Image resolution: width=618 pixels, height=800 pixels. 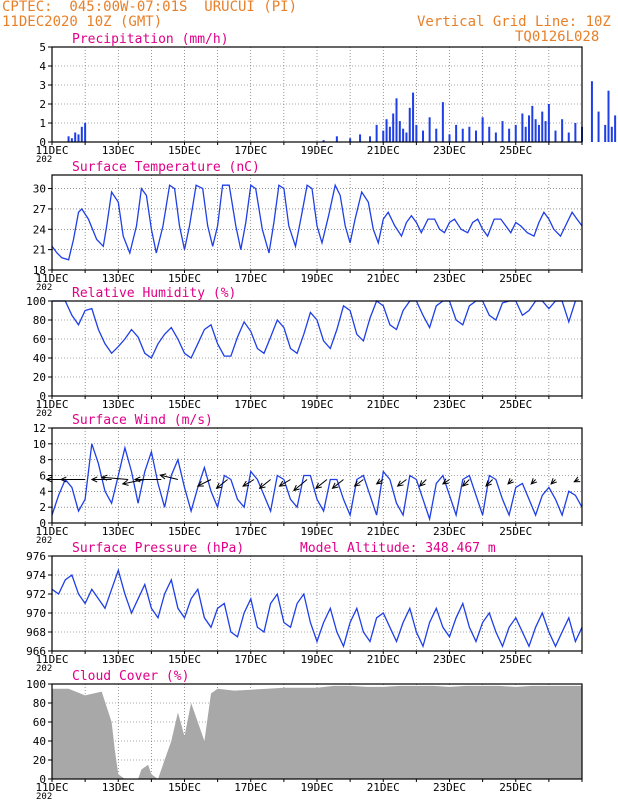 What do you see at coordinates (42, 85) in the screenshot?
I see `ytick-label: 3` at bounding box center [42, 85].